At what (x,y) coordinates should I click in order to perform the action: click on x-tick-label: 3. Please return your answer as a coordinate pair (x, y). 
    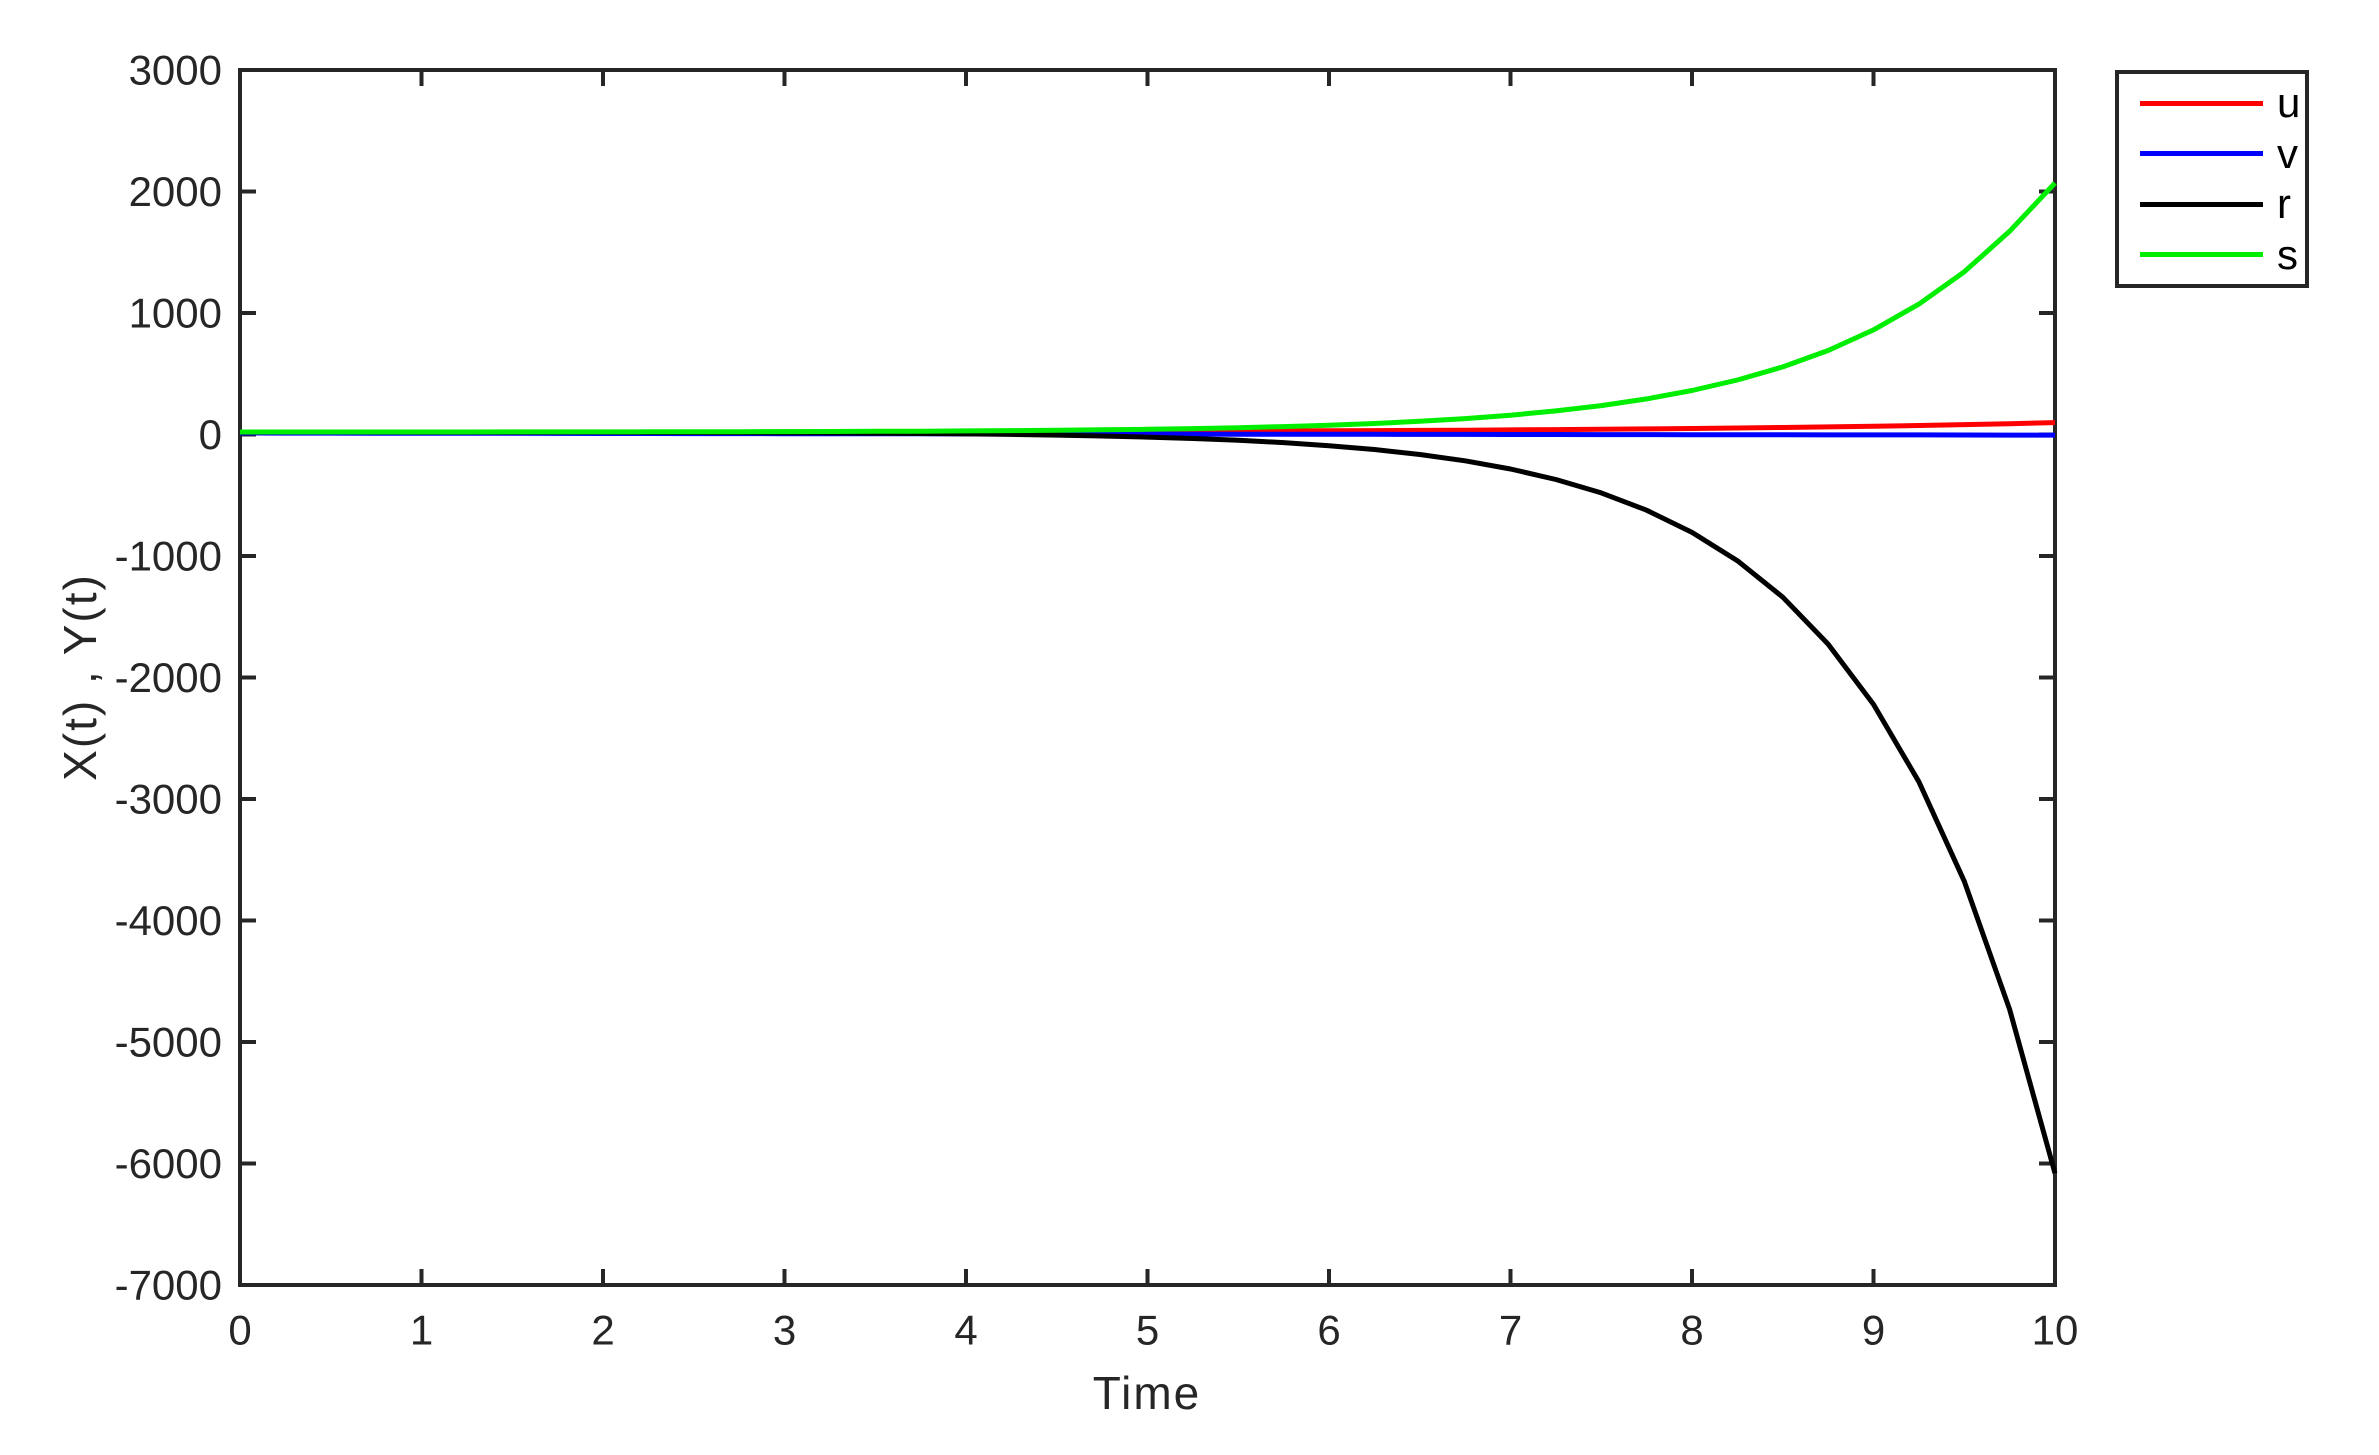
    Looking at the image, I should click on (784, 1330).